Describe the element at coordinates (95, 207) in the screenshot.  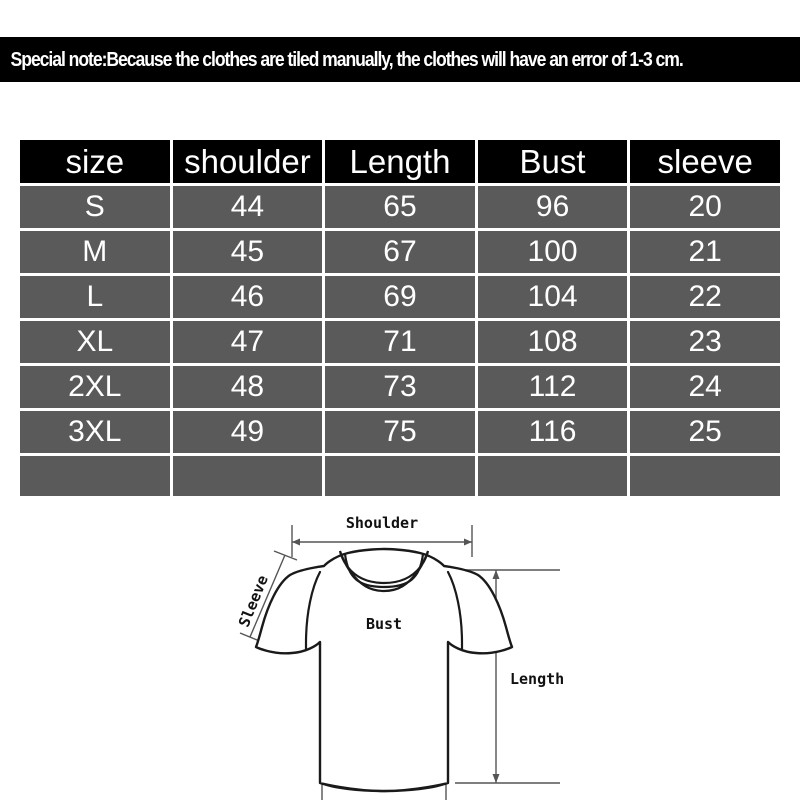
I see `cell-size: S` at that location.